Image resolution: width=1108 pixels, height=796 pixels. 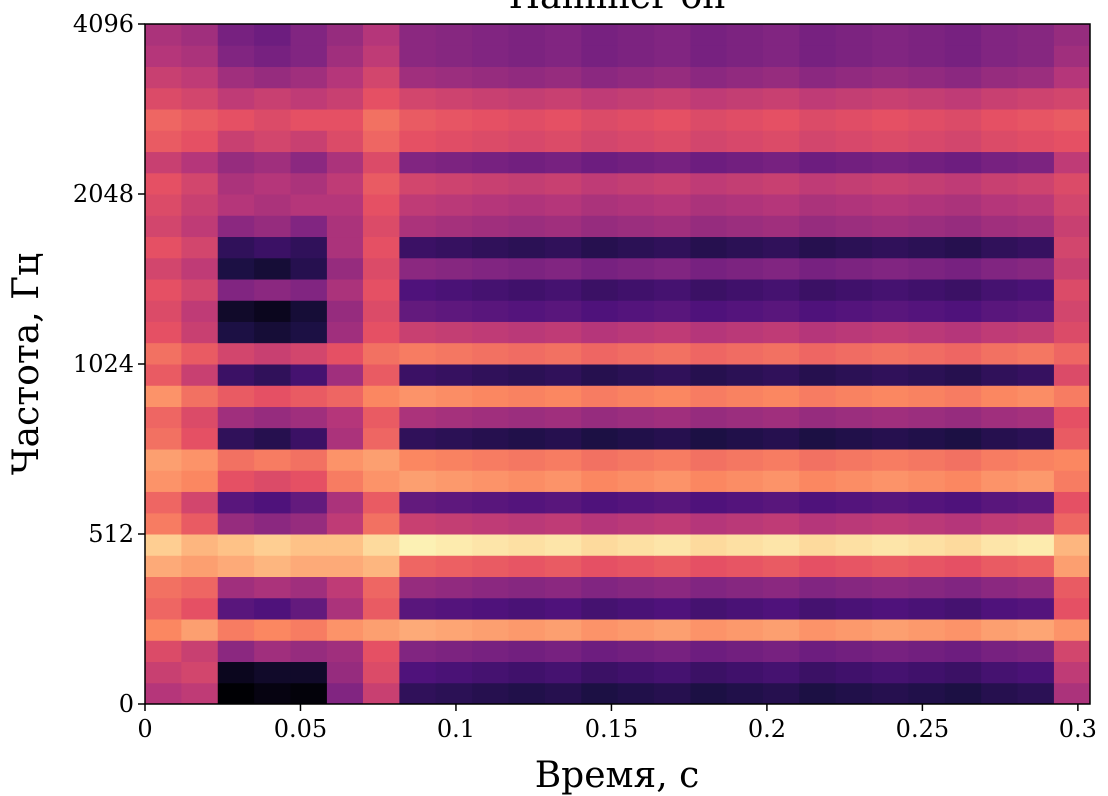 I want to click on x-tick-label: 0.1, so click(x=456, y=729).